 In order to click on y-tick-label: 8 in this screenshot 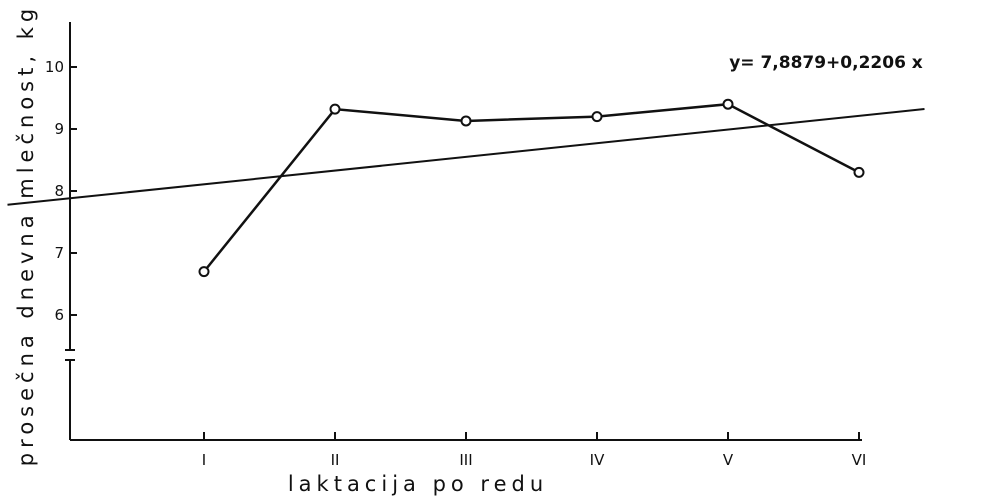, I will do `click(59, 191)`.